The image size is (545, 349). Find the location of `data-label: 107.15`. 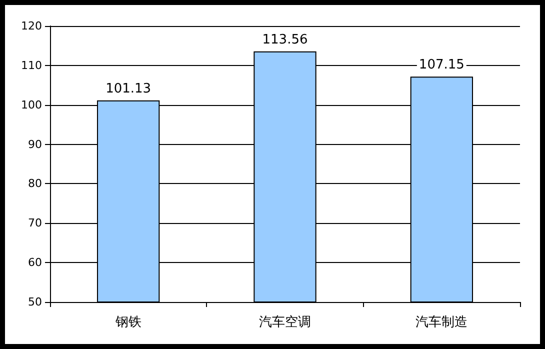

data-label: 107.15 is located at coordinates (441, 65).